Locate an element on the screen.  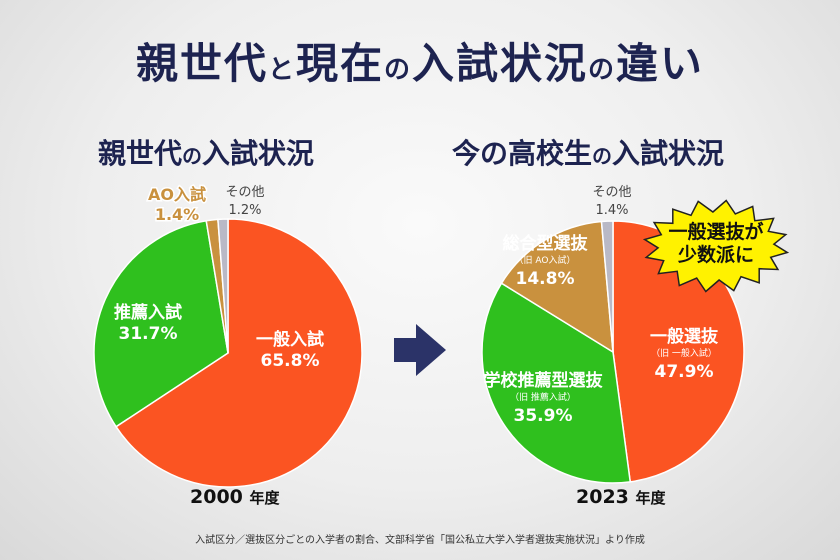
slice-value: 65.8% is located at coordinates (290, 361).